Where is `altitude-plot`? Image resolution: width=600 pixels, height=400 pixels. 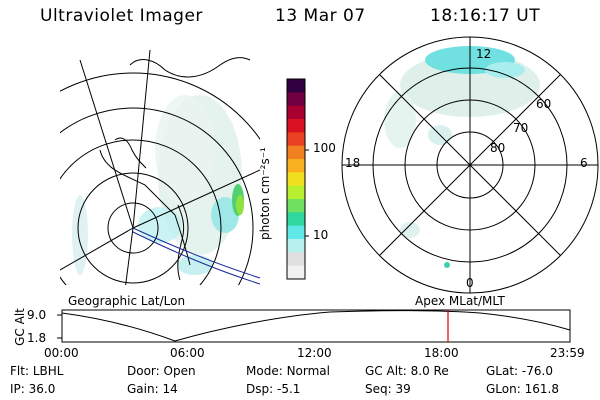
altitude-plot is located at coordinates (314, 326).